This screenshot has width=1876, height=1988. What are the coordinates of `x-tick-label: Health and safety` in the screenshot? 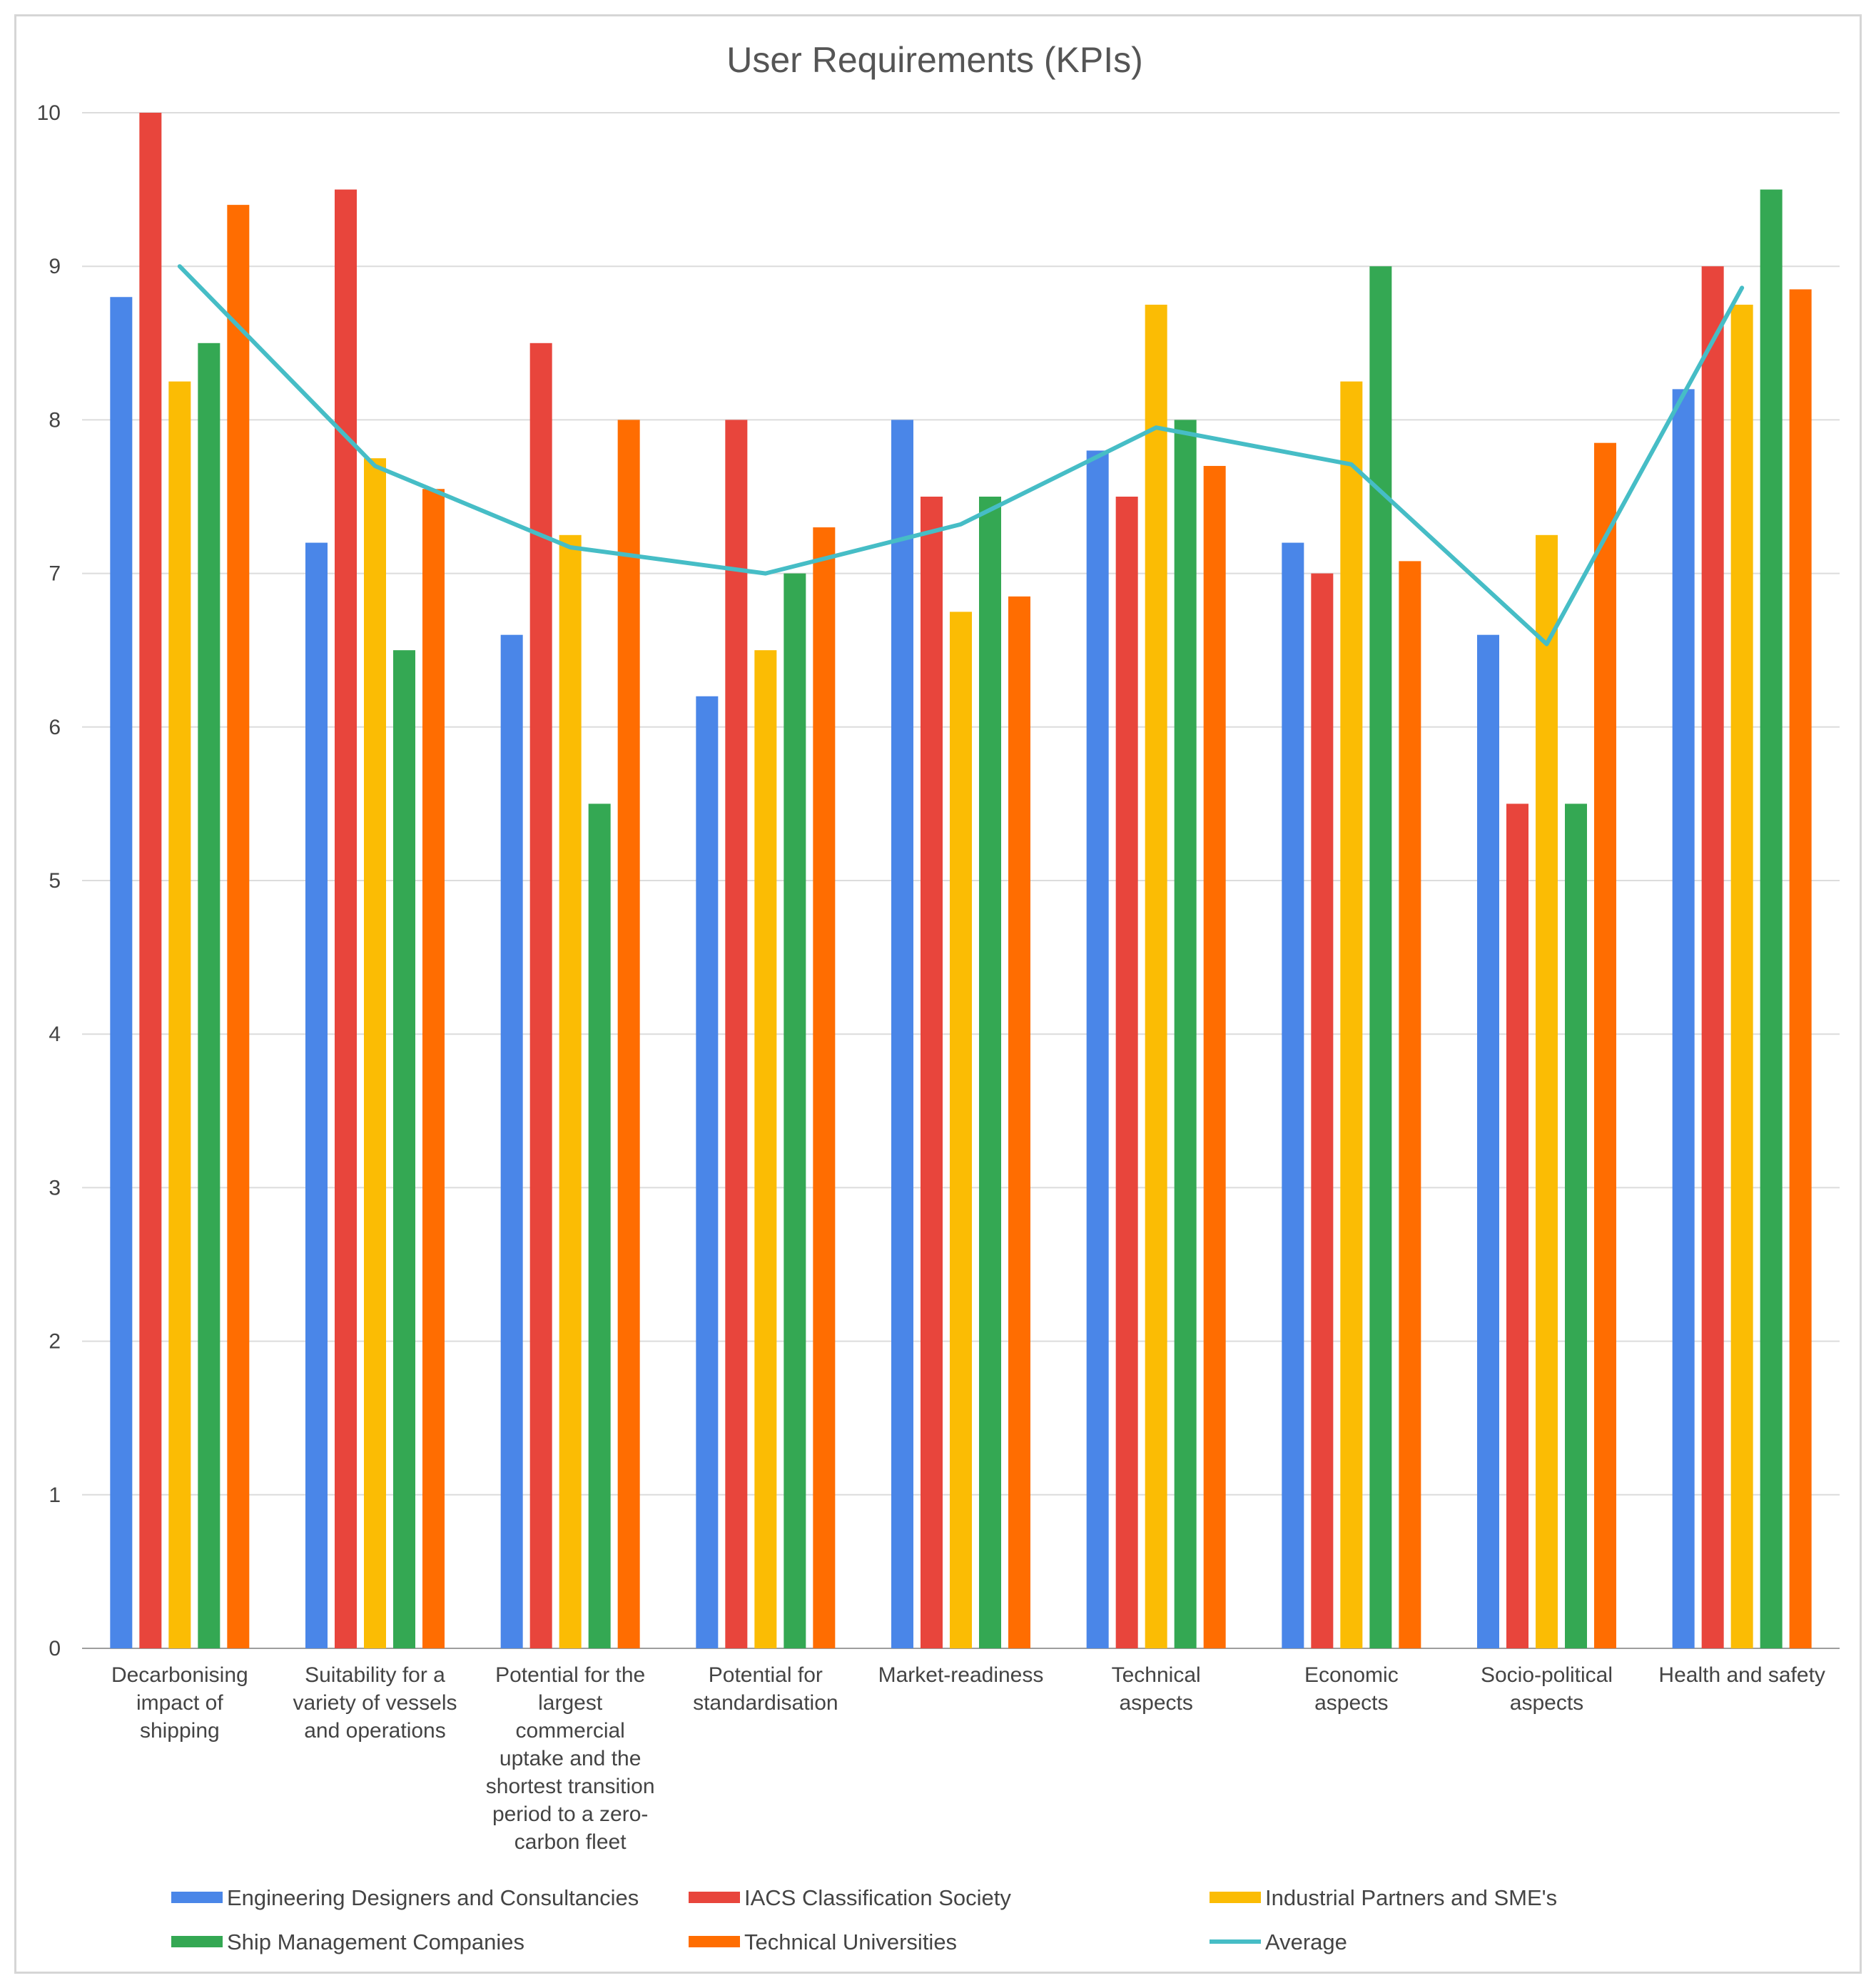 It's located at (1741, 1675).